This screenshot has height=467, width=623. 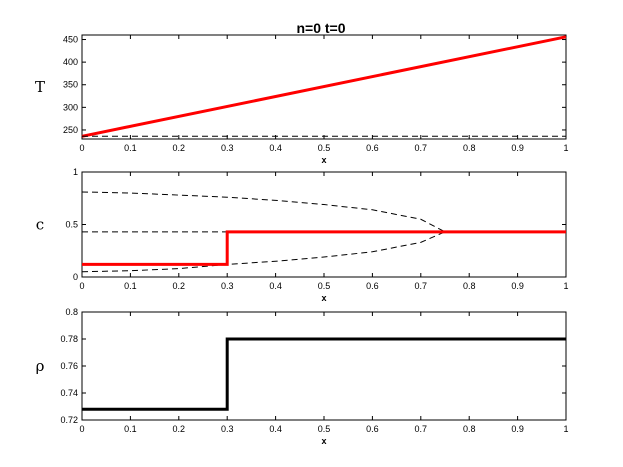 What do you see at coordinates (69, 393) in the screenshot?
I see `density-ytick-label: 0.74` at bounding box center [69, 393].